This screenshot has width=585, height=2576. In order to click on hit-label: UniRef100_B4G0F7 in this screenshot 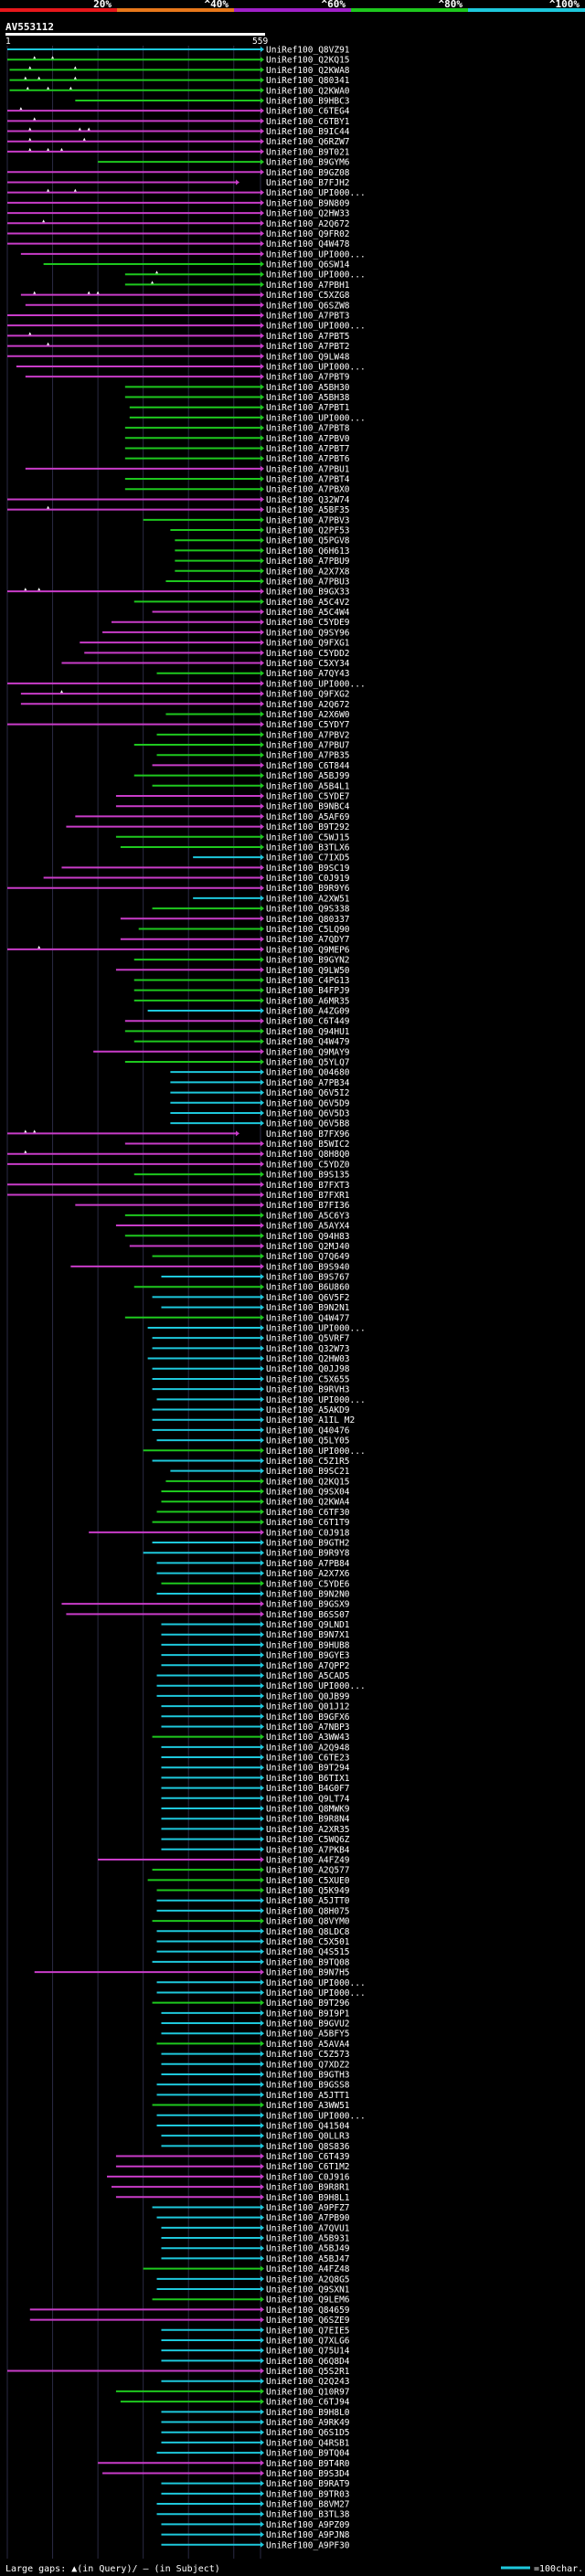, I will do `click(308, 1789)`.